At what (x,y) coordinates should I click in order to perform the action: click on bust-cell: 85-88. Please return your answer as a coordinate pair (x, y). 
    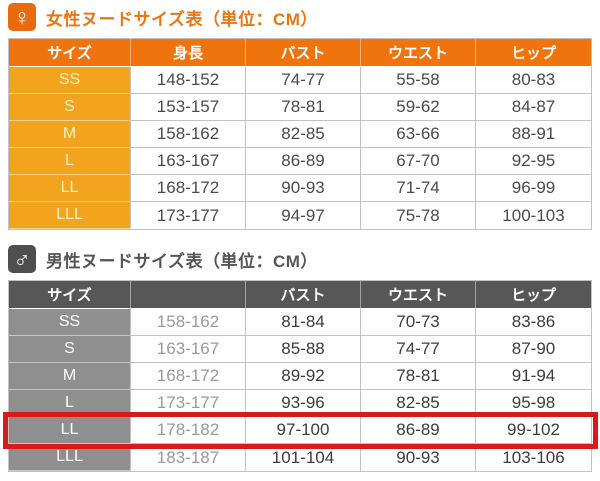
    Looking at the image, I should click on (303, 349).